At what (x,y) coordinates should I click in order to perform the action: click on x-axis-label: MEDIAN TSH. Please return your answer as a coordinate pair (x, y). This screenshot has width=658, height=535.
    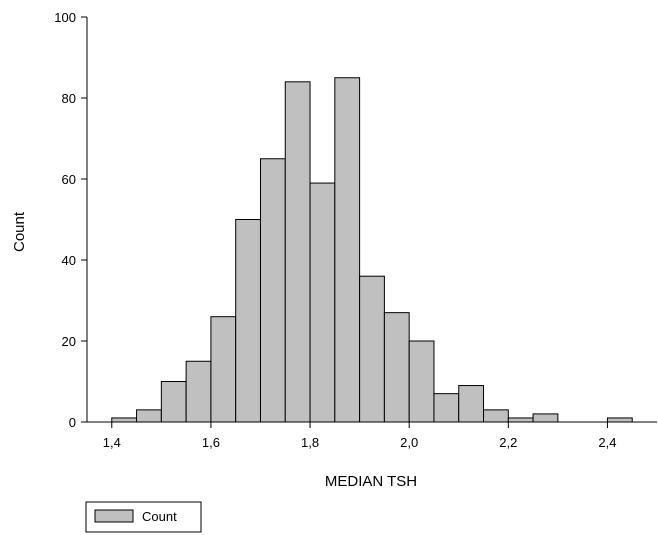
    Looking at the image, I should click on (371, 481).